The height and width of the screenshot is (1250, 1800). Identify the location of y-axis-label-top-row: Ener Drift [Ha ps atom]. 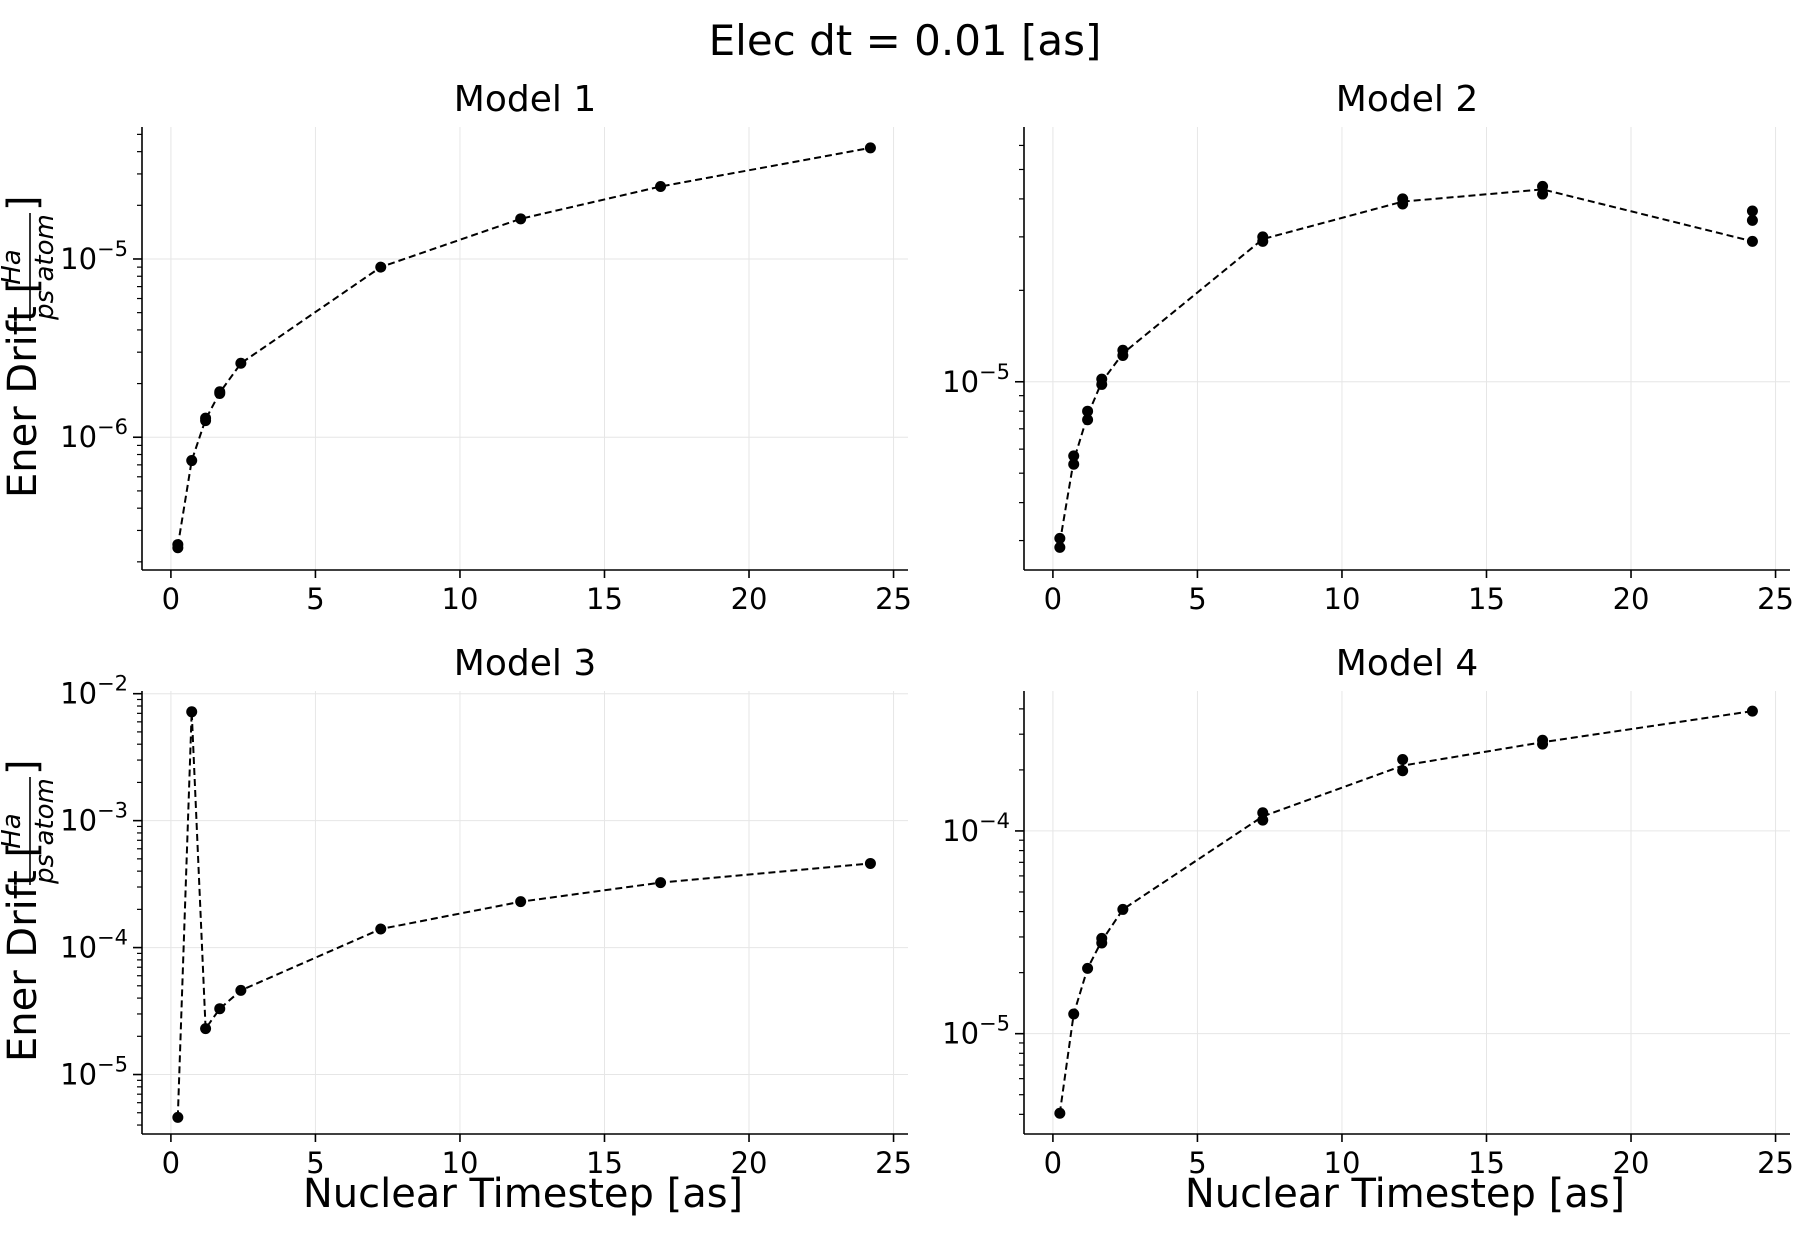
(30, 346).